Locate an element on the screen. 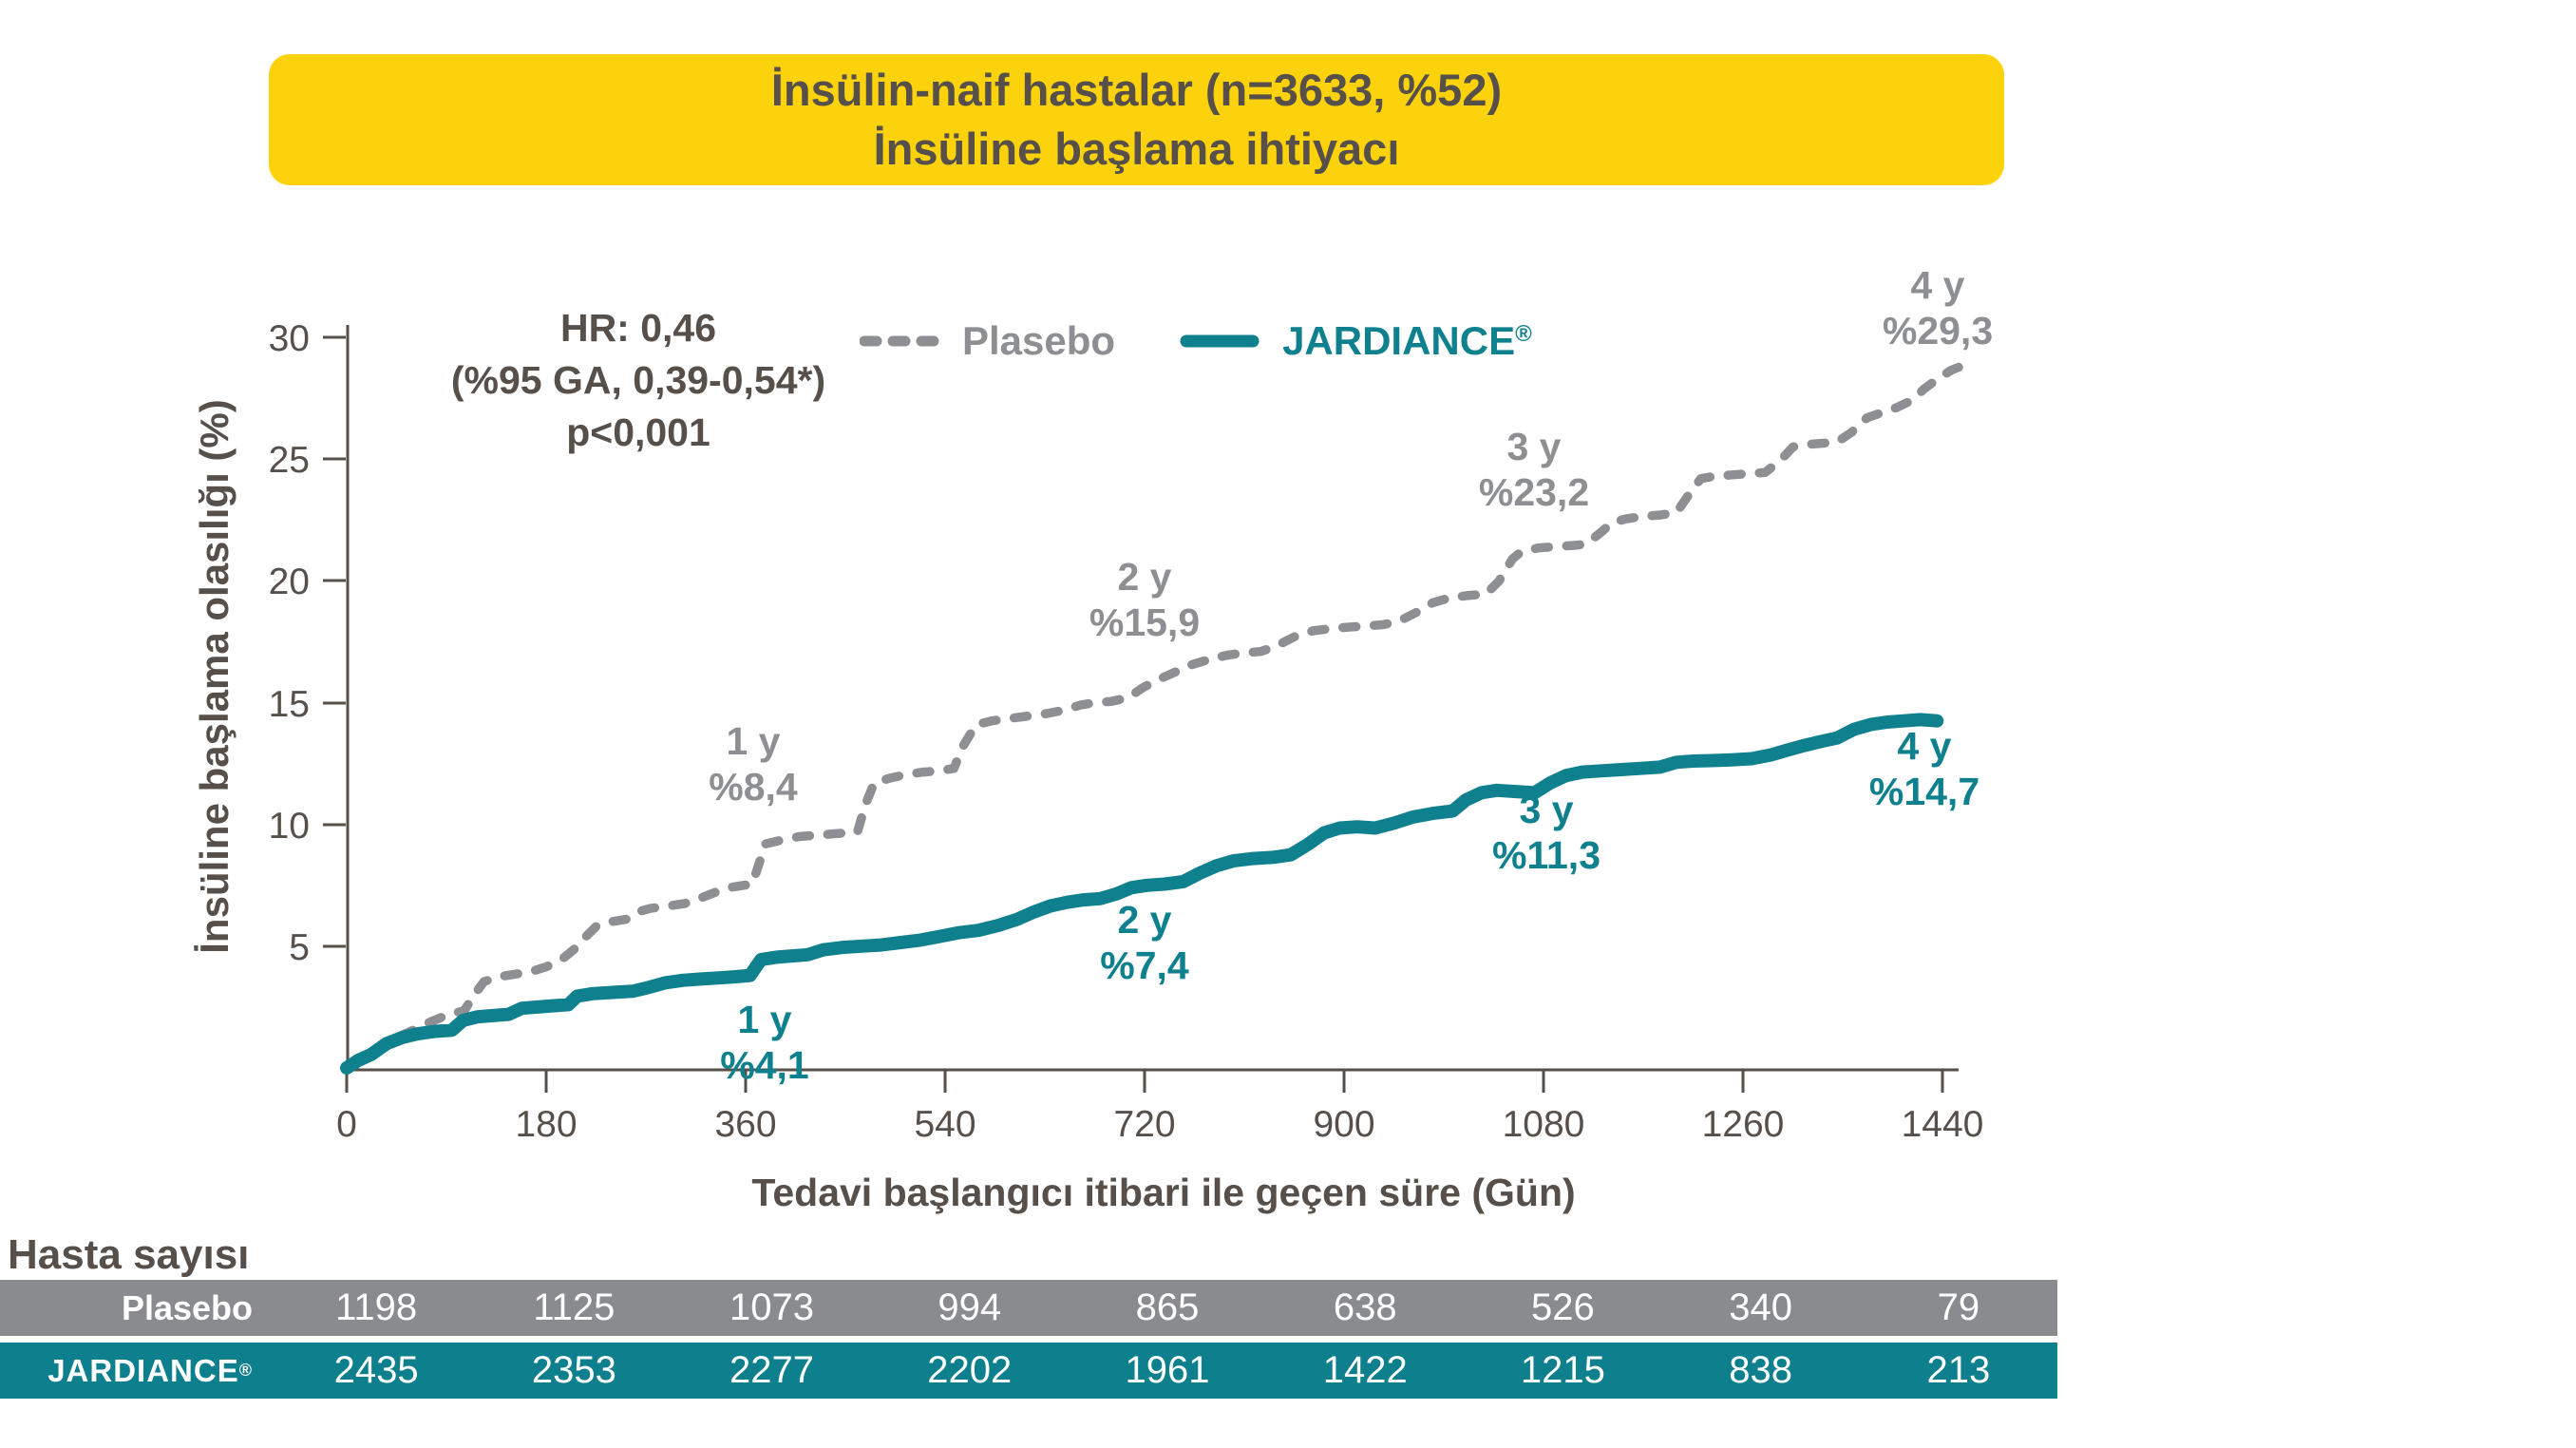  annotation-value: %8,4 is located at coordinates (753, 787).